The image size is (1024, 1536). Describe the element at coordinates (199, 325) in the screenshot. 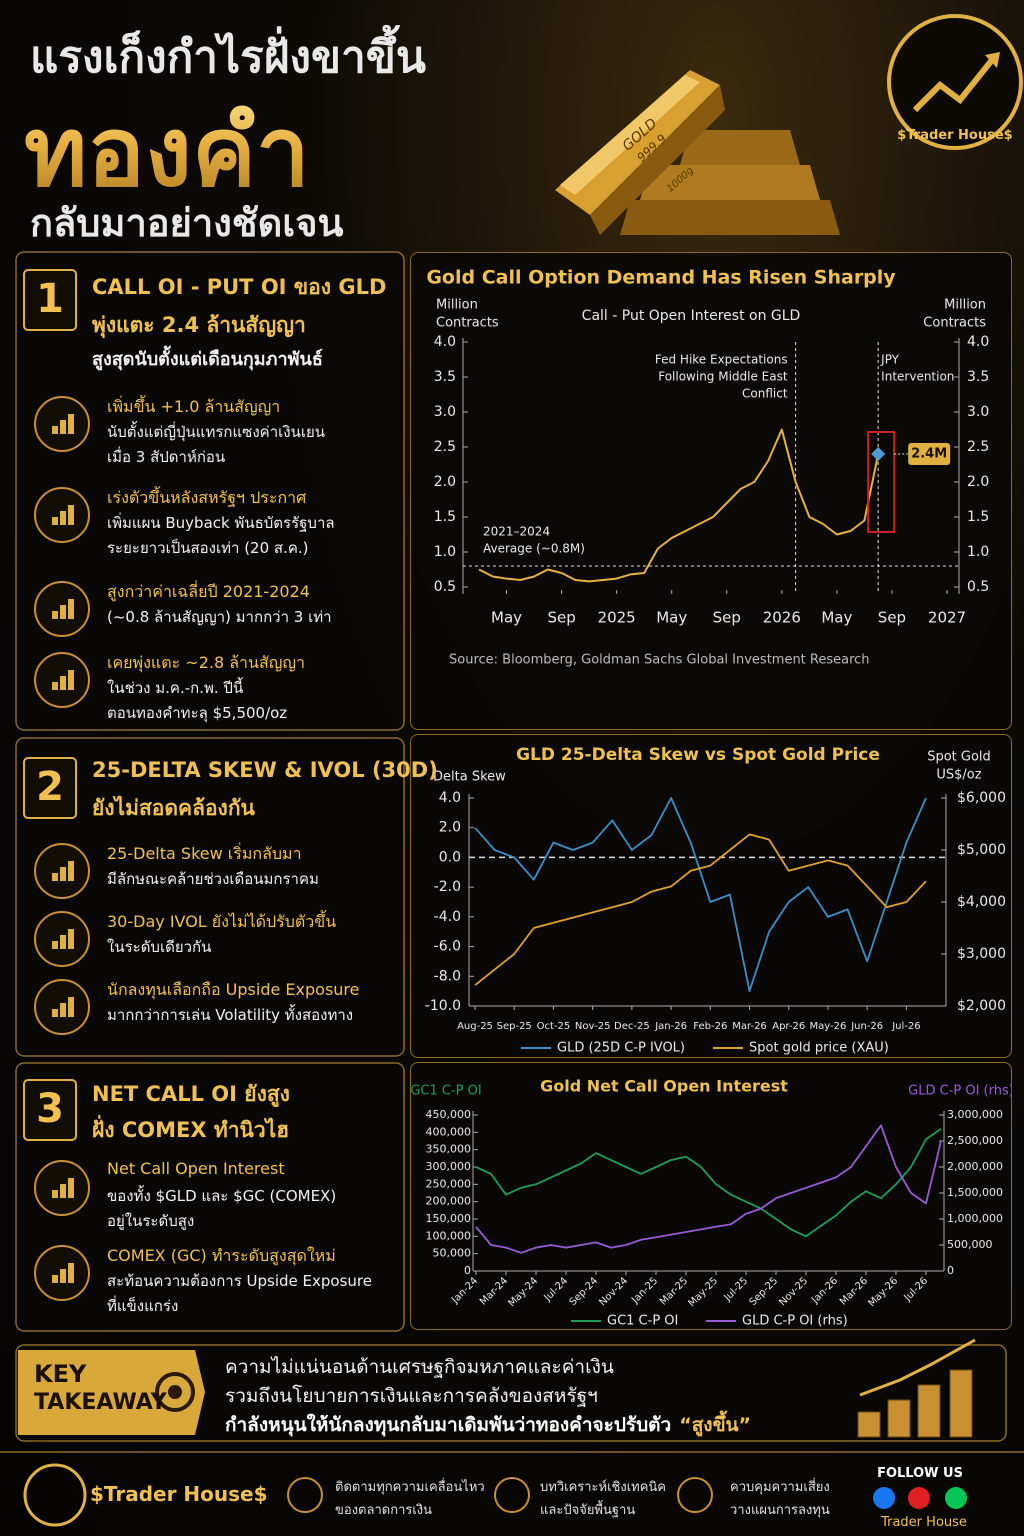

I see `section-heading: พุ่งแตะ 2.4 ล้านสัญญา` at that location.